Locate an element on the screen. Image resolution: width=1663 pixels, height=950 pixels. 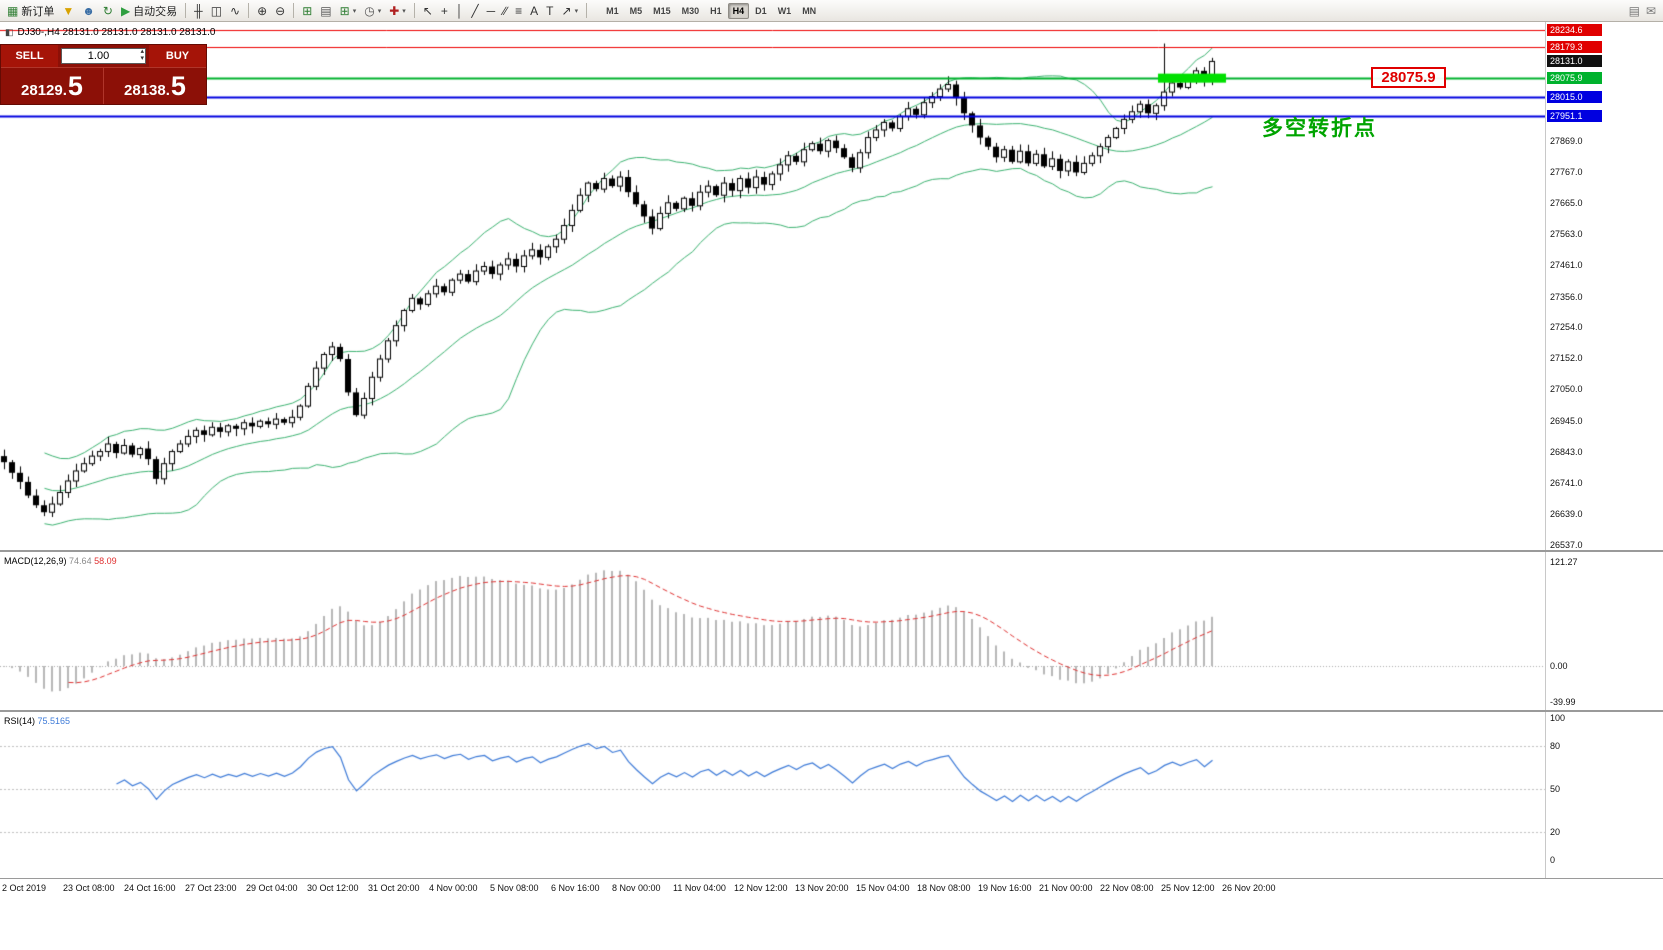
text-button: A is located at coordinates (534, 11).